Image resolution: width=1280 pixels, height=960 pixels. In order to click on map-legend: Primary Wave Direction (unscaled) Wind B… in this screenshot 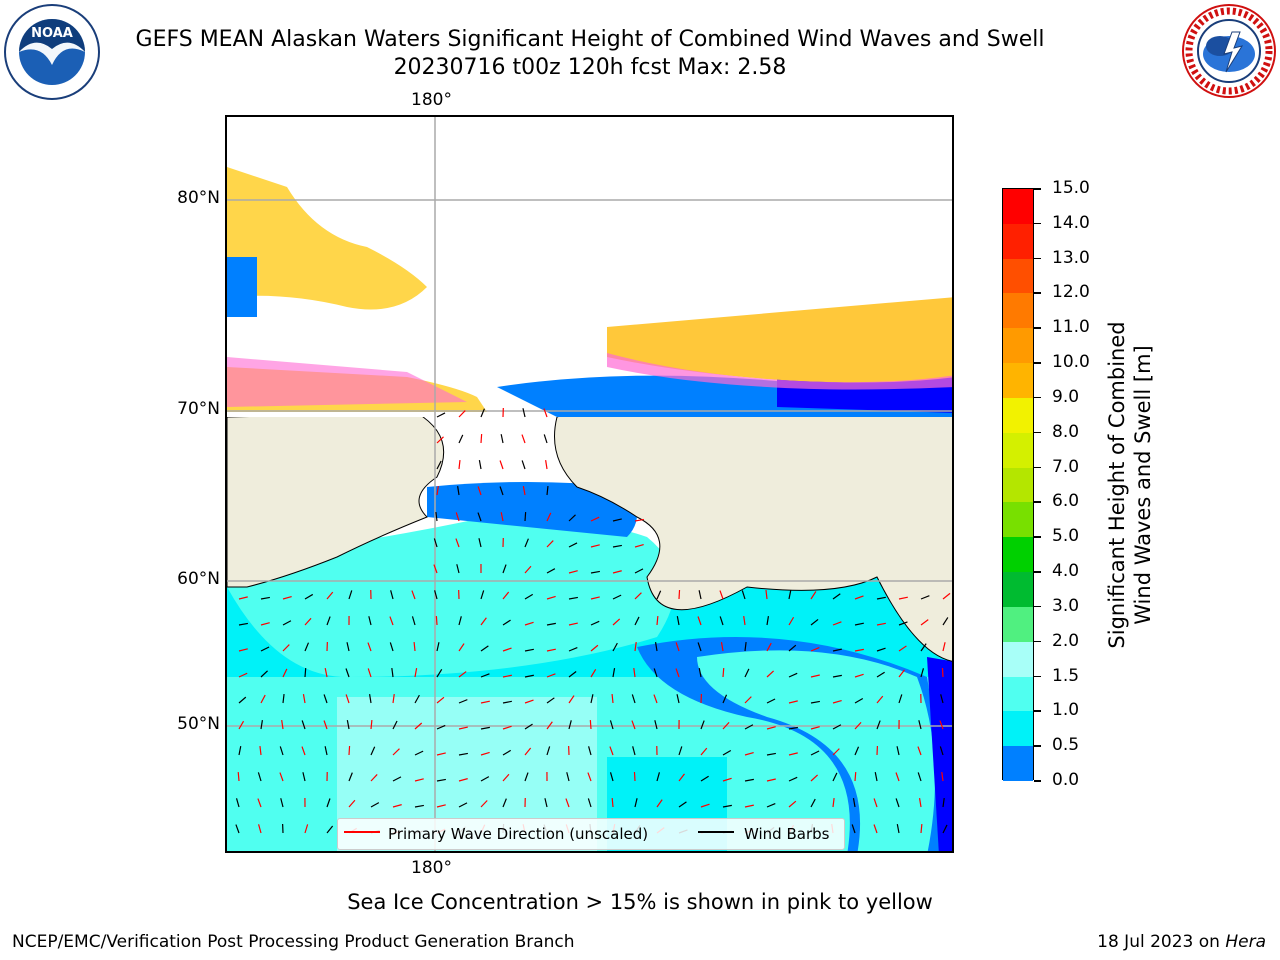, I will do `click(591, 834)`.